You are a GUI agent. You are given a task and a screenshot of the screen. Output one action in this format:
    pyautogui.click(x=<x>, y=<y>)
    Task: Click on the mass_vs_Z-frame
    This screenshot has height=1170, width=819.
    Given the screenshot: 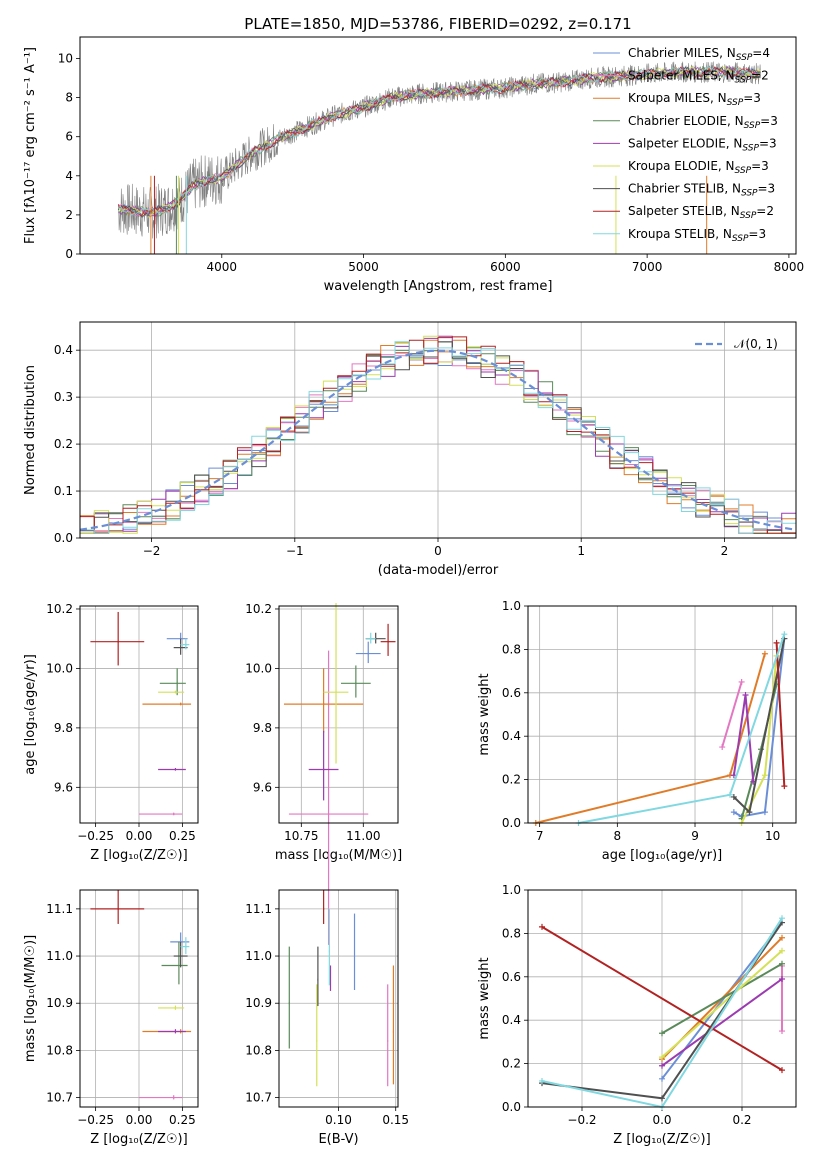 What is the action you would take?
    pyautogui.click(x=139, y=998)
    